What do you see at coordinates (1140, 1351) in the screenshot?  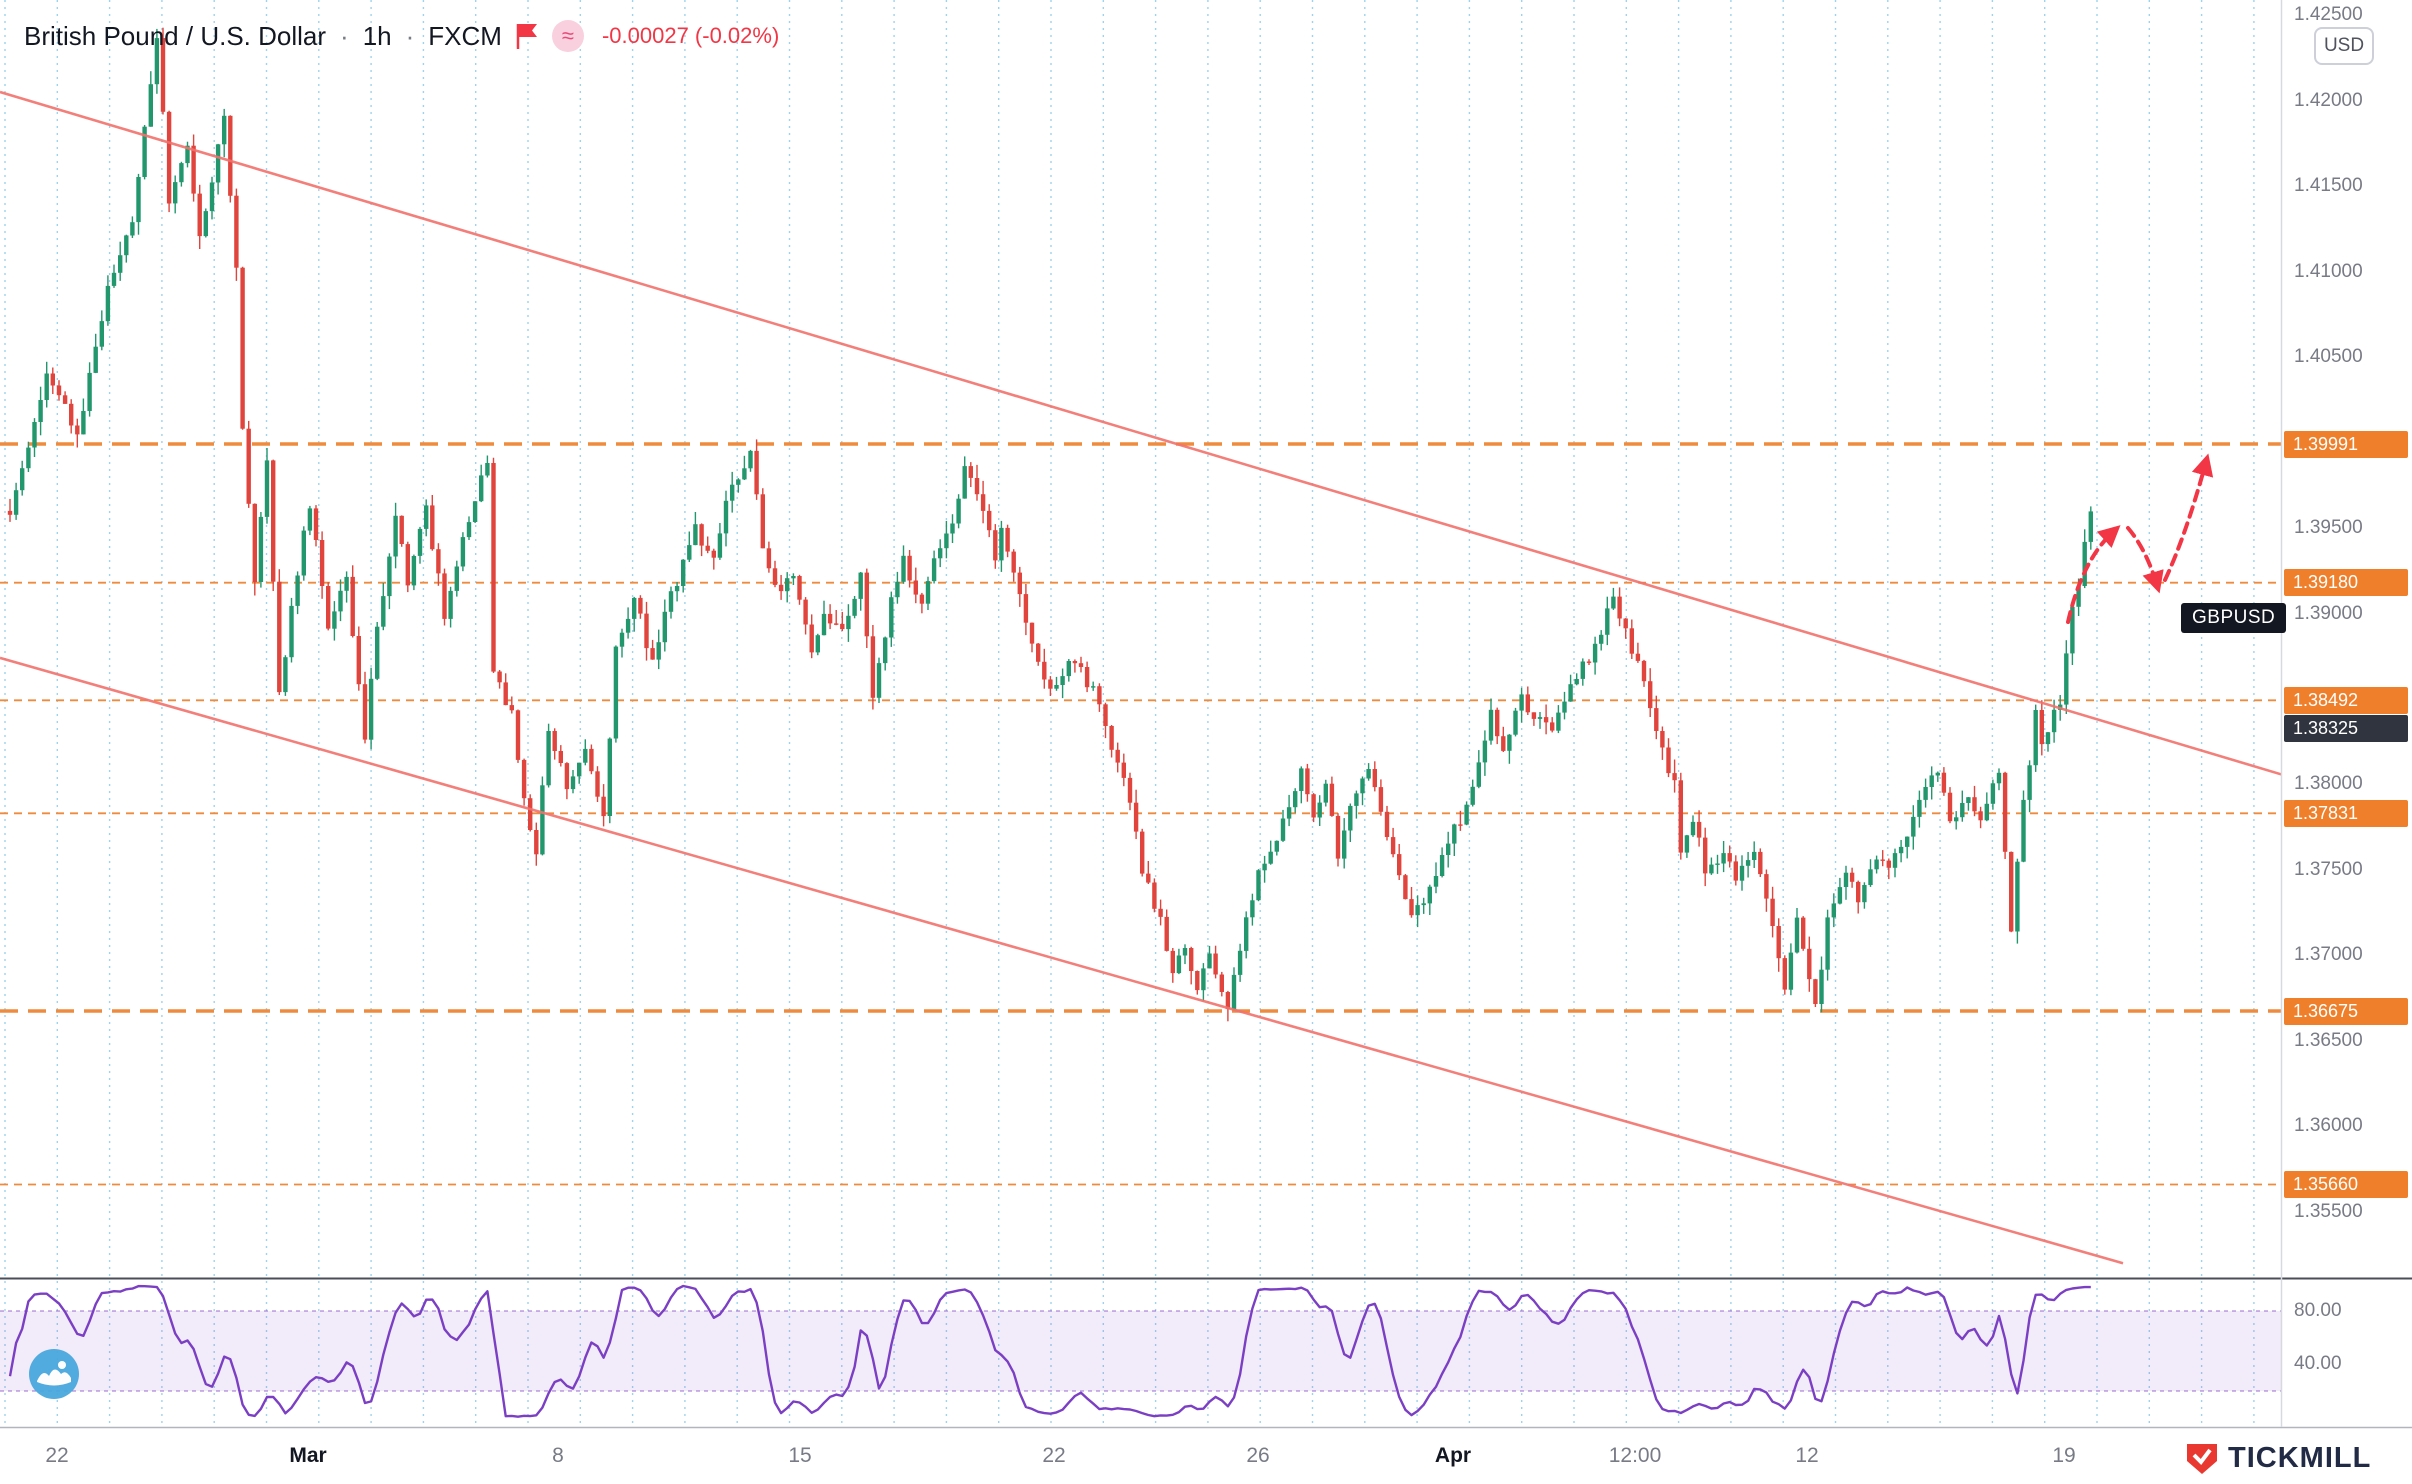 I see `oscillator-band` at bounding box center [1140, 1351].